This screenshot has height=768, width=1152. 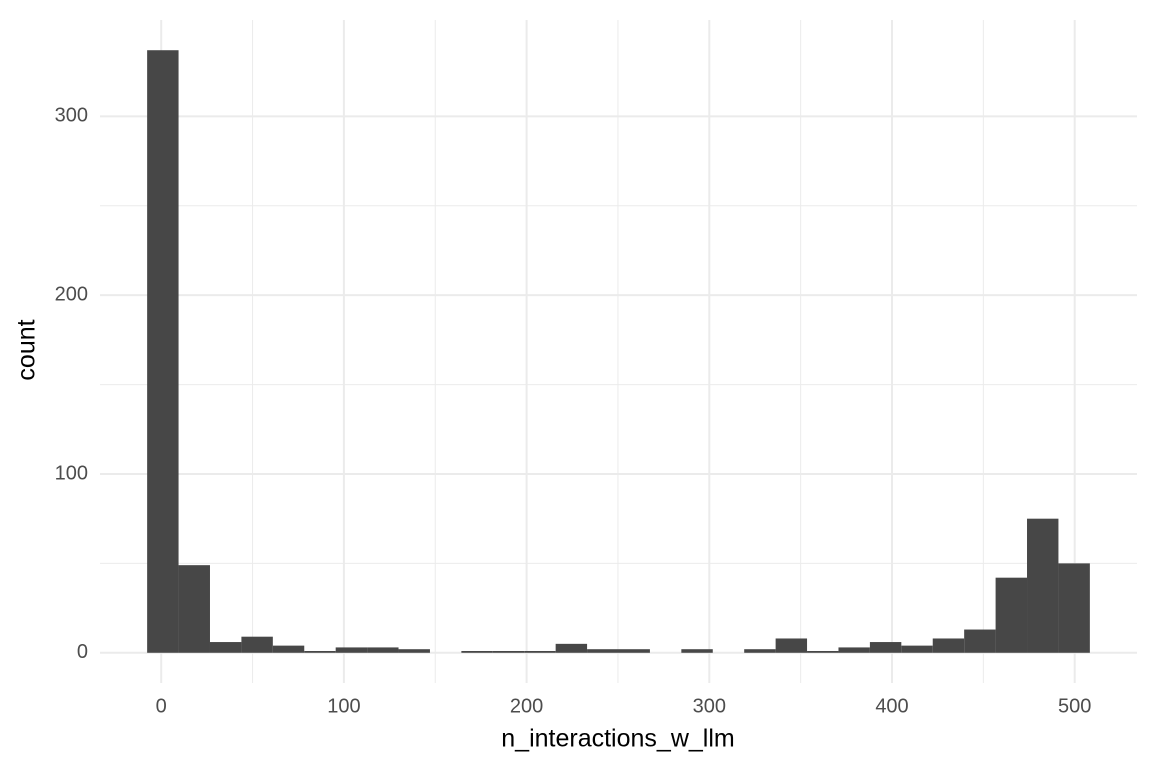 What do you see at coordinates (709, 706) in the screenshot?
I see `x-tick-label: 300` at bounding box center [709, 706].